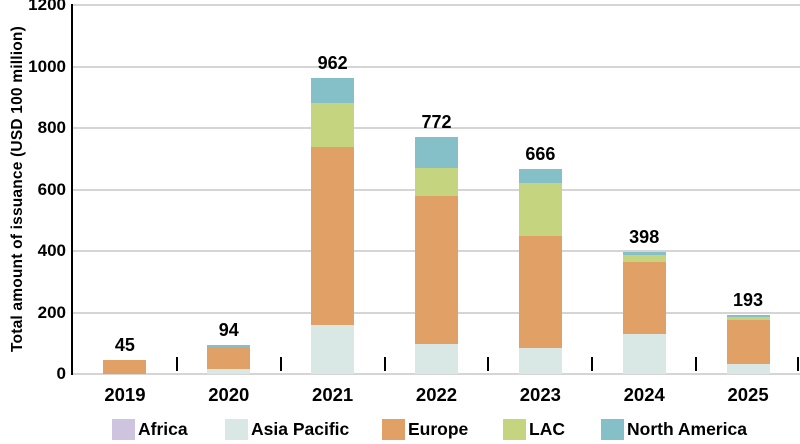 The height and width of the screenshot is (444, 800). I want to click on bar-segment-north-america-2025, so click(748, 316).